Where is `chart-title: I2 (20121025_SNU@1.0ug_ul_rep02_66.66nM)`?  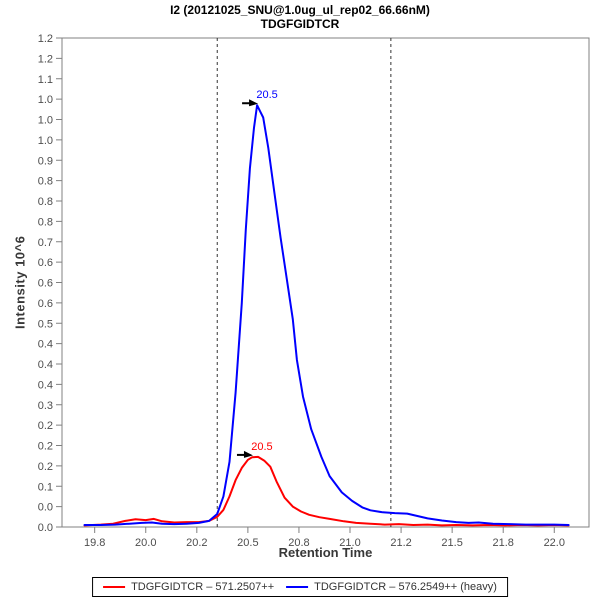
chart-title: I2 (20121025_SNU@1.0ug_ul_rep02_66.66nM) is located at coordinates (300, 10).